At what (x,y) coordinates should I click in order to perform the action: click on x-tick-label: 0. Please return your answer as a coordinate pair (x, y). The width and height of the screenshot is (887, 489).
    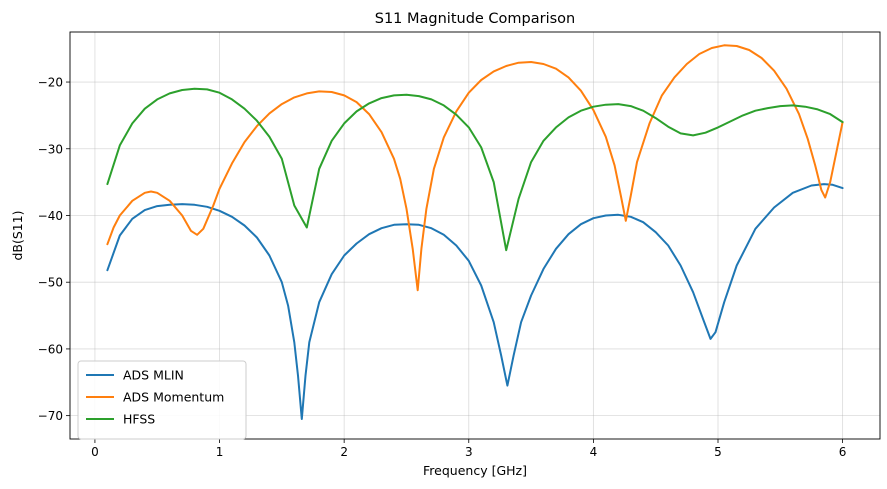
    Looking at the image, I should click on (95, 452).